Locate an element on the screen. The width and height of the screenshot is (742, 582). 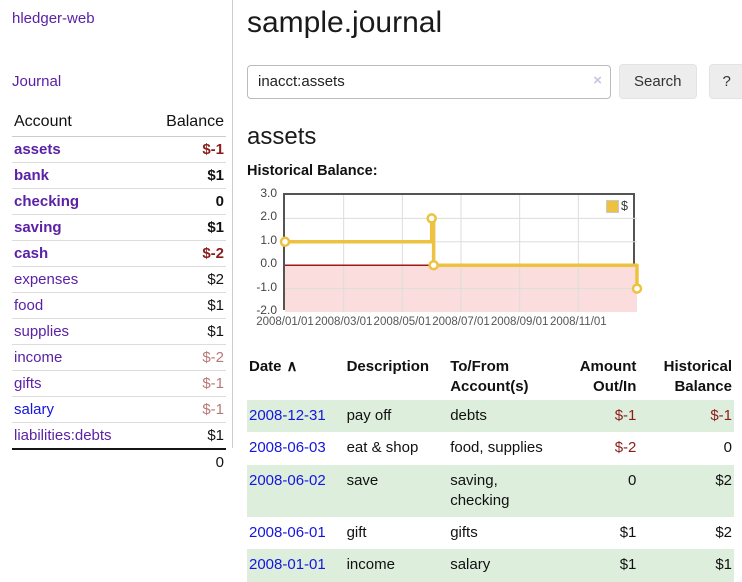
transaction-accounts: debts is located at coordinates (468, 415).